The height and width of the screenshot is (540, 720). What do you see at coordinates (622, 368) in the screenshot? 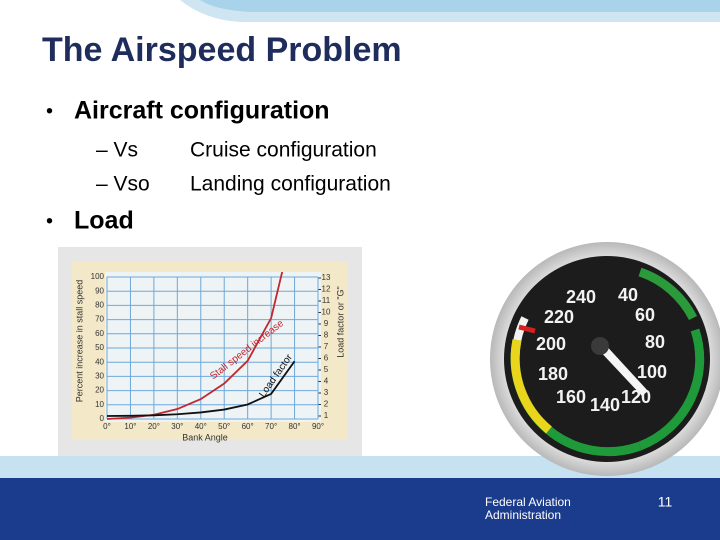
I see `needle` at bounding box center [622, 368].